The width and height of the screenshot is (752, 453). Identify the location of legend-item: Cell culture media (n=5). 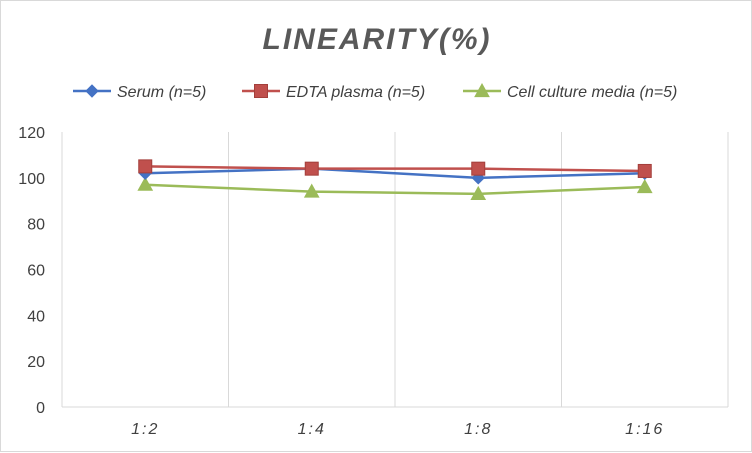
(570, 91).